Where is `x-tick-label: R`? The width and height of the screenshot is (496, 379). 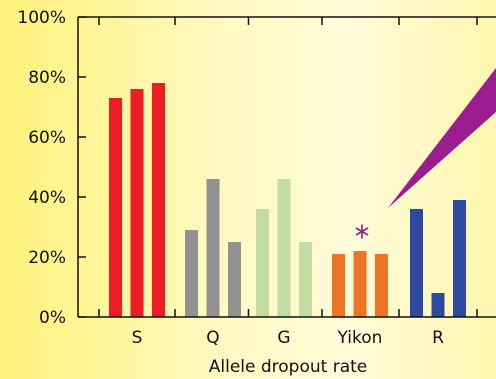 x-tick-label: R is located at coordinates (438, 338).